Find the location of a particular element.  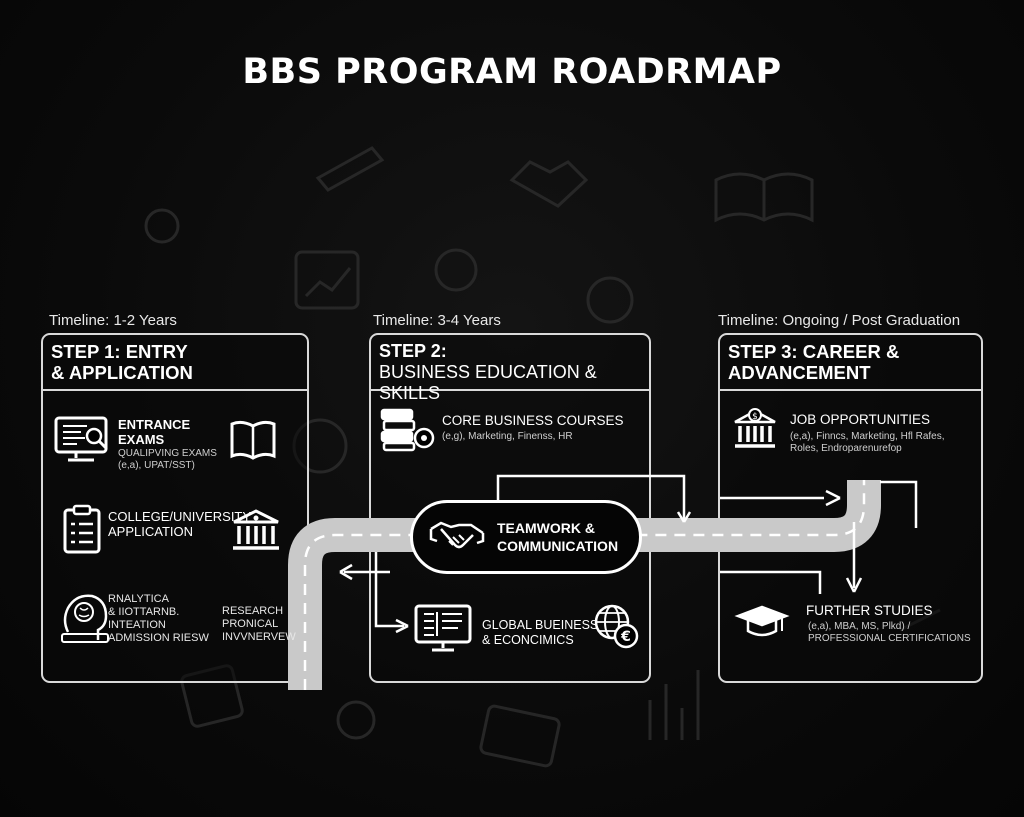

entrance-exams-line2: EXAMS is located at coordinates (141, 439).